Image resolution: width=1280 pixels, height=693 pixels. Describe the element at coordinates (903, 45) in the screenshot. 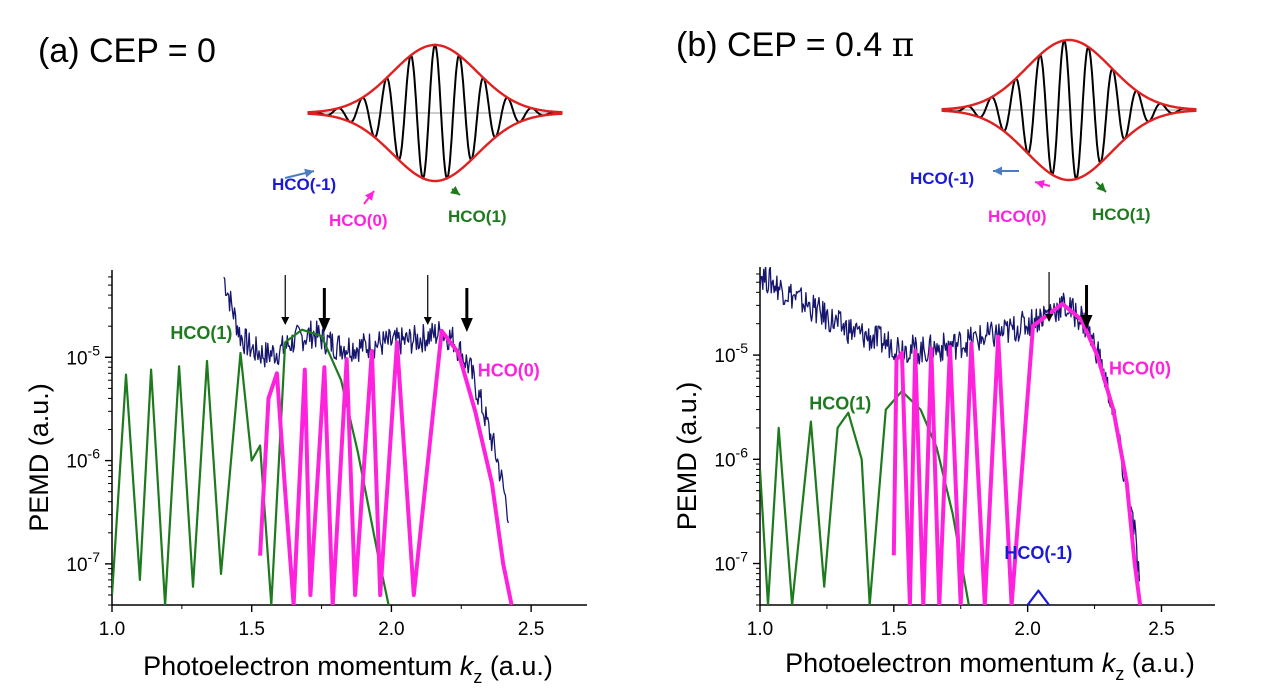

I see `pi-symbol: π` at that location.